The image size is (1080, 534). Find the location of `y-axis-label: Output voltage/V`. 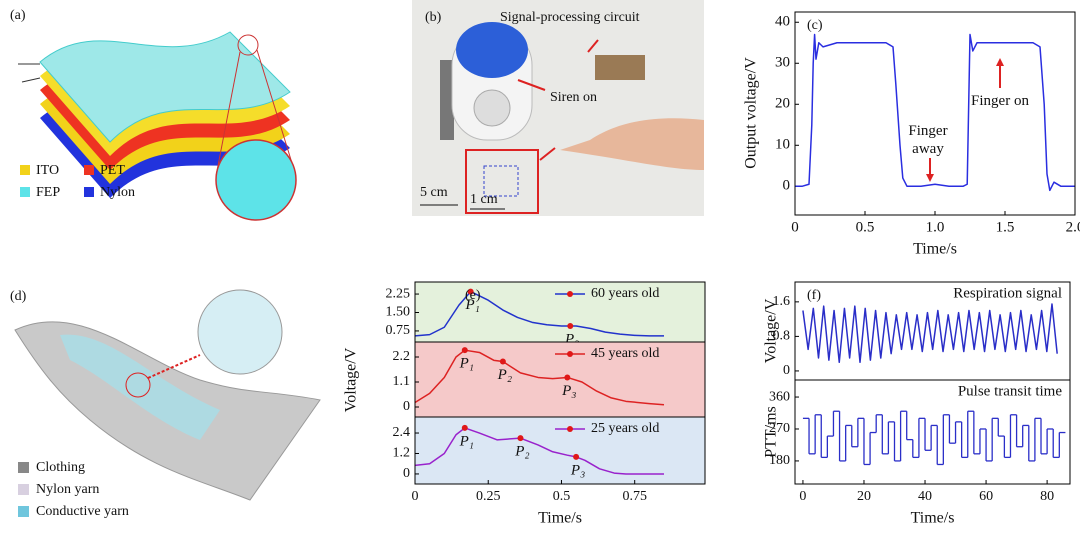

y-axis-label: Output voltage/V is located at coordinates (751, 113).